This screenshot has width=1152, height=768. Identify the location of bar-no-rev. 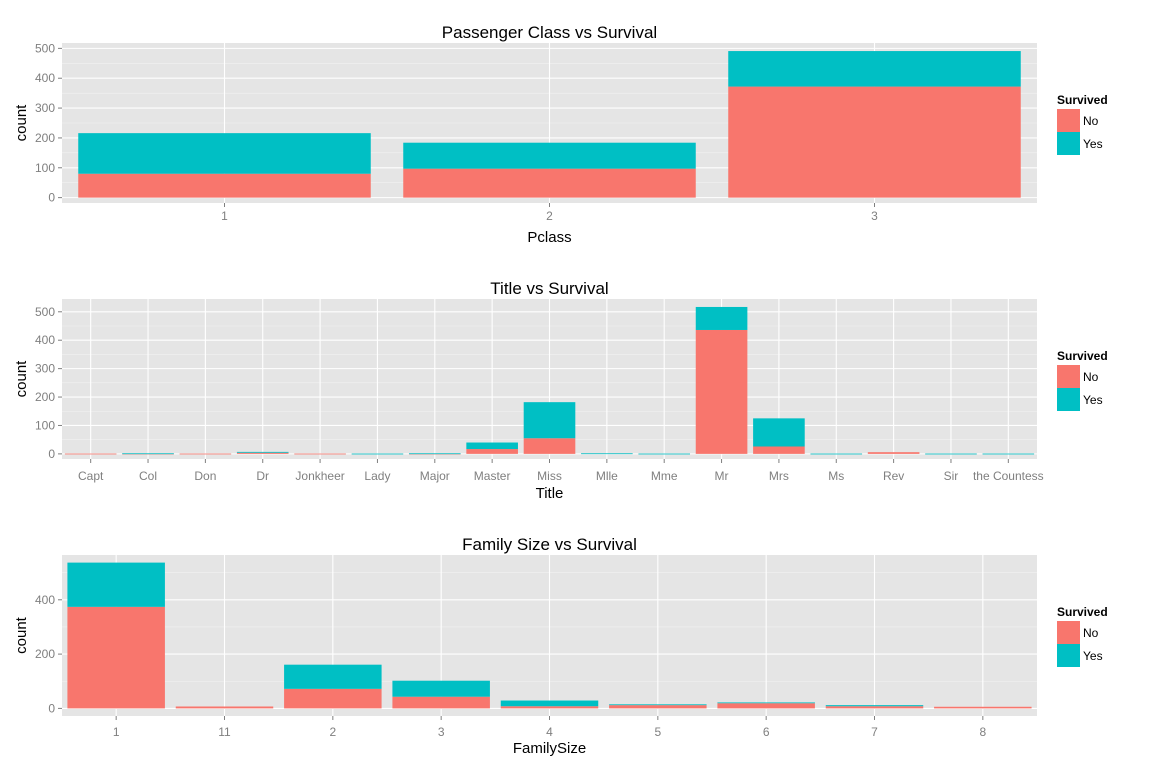
(893, 453).